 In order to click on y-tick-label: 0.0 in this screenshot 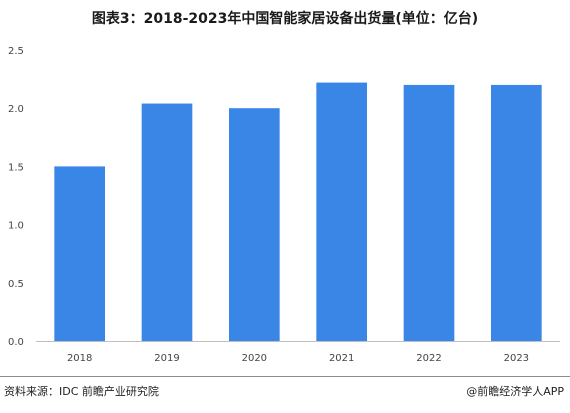, I will do `click(16, 342)`.